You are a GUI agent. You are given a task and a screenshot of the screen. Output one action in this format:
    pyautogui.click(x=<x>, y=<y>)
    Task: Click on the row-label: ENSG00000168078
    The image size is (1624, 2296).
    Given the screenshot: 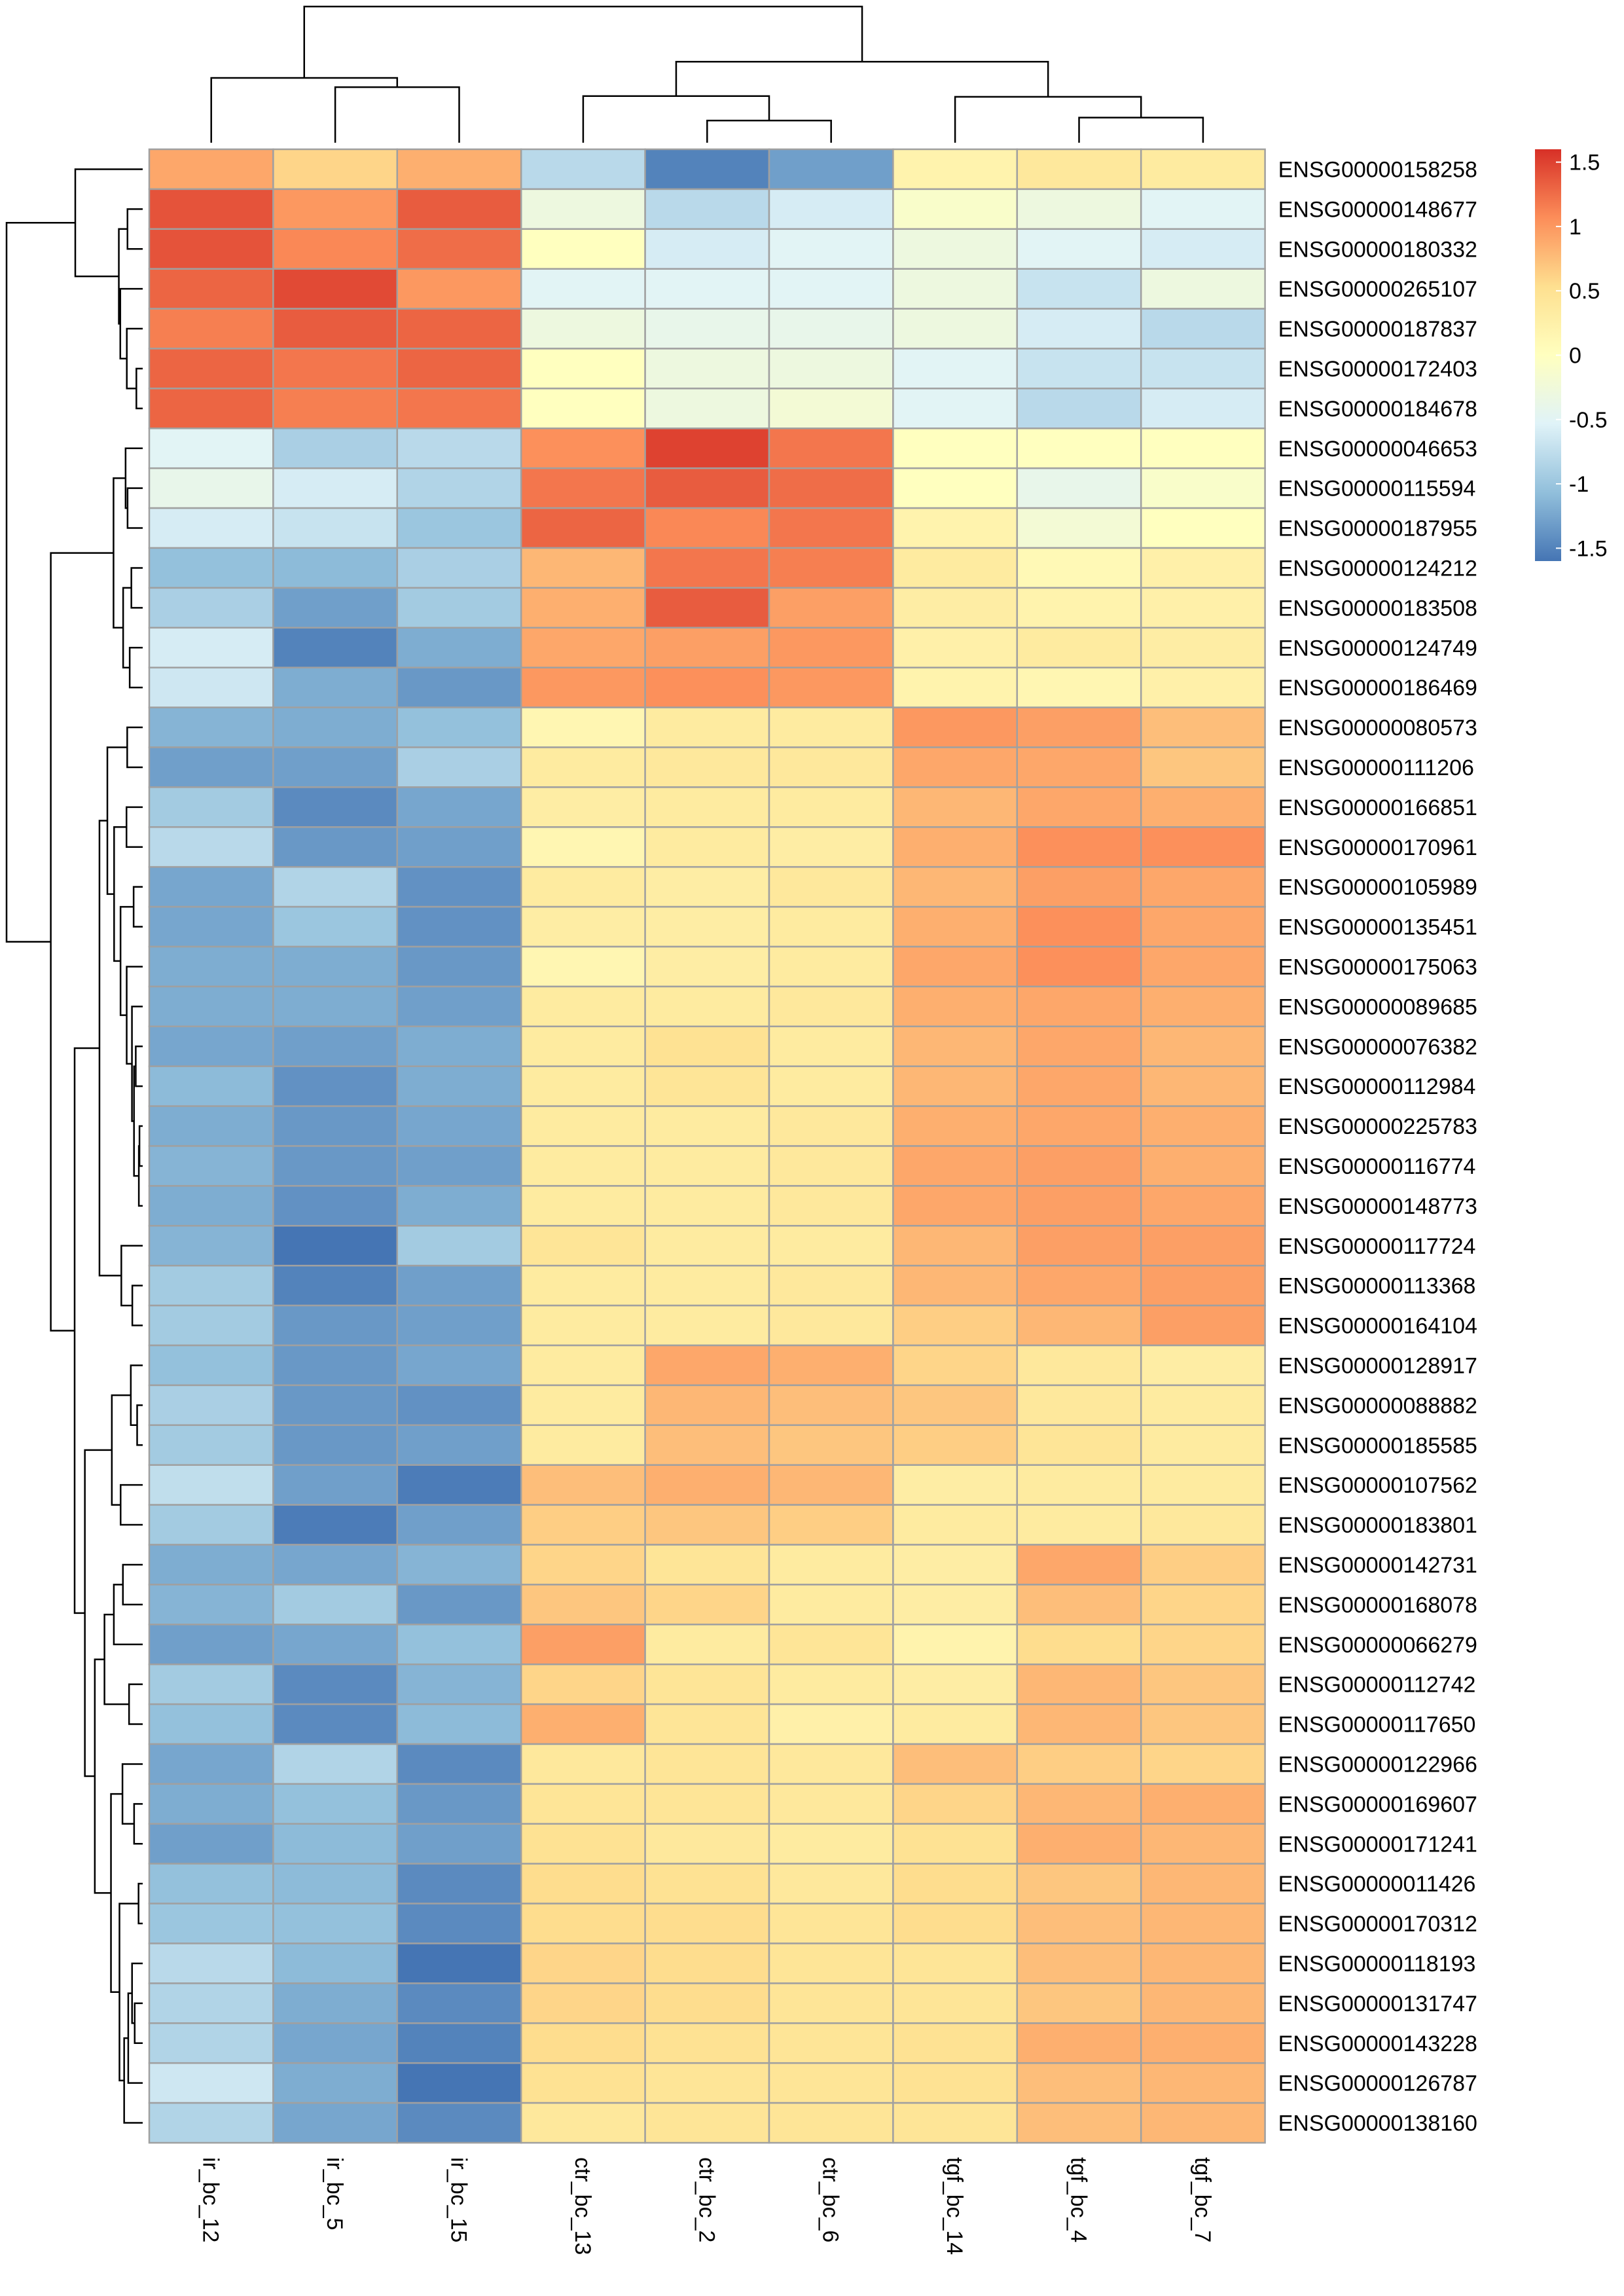 What is the action you would take?
    pyautogui.click(x=1377, y=1605)
    